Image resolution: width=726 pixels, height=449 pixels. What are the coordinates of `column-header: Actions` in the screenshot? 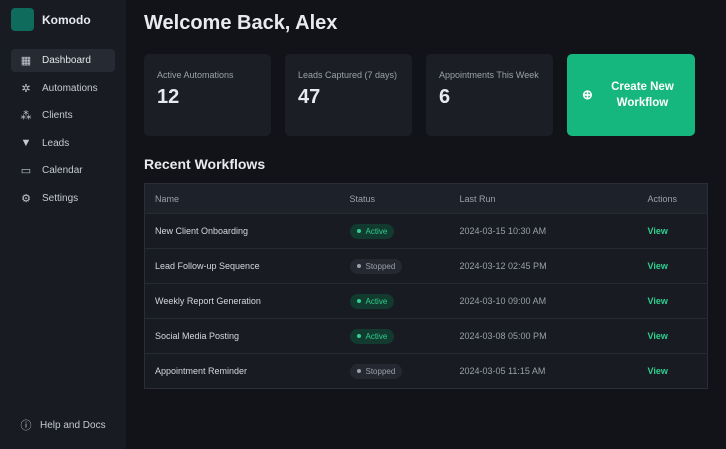 It's located at (672, 198).